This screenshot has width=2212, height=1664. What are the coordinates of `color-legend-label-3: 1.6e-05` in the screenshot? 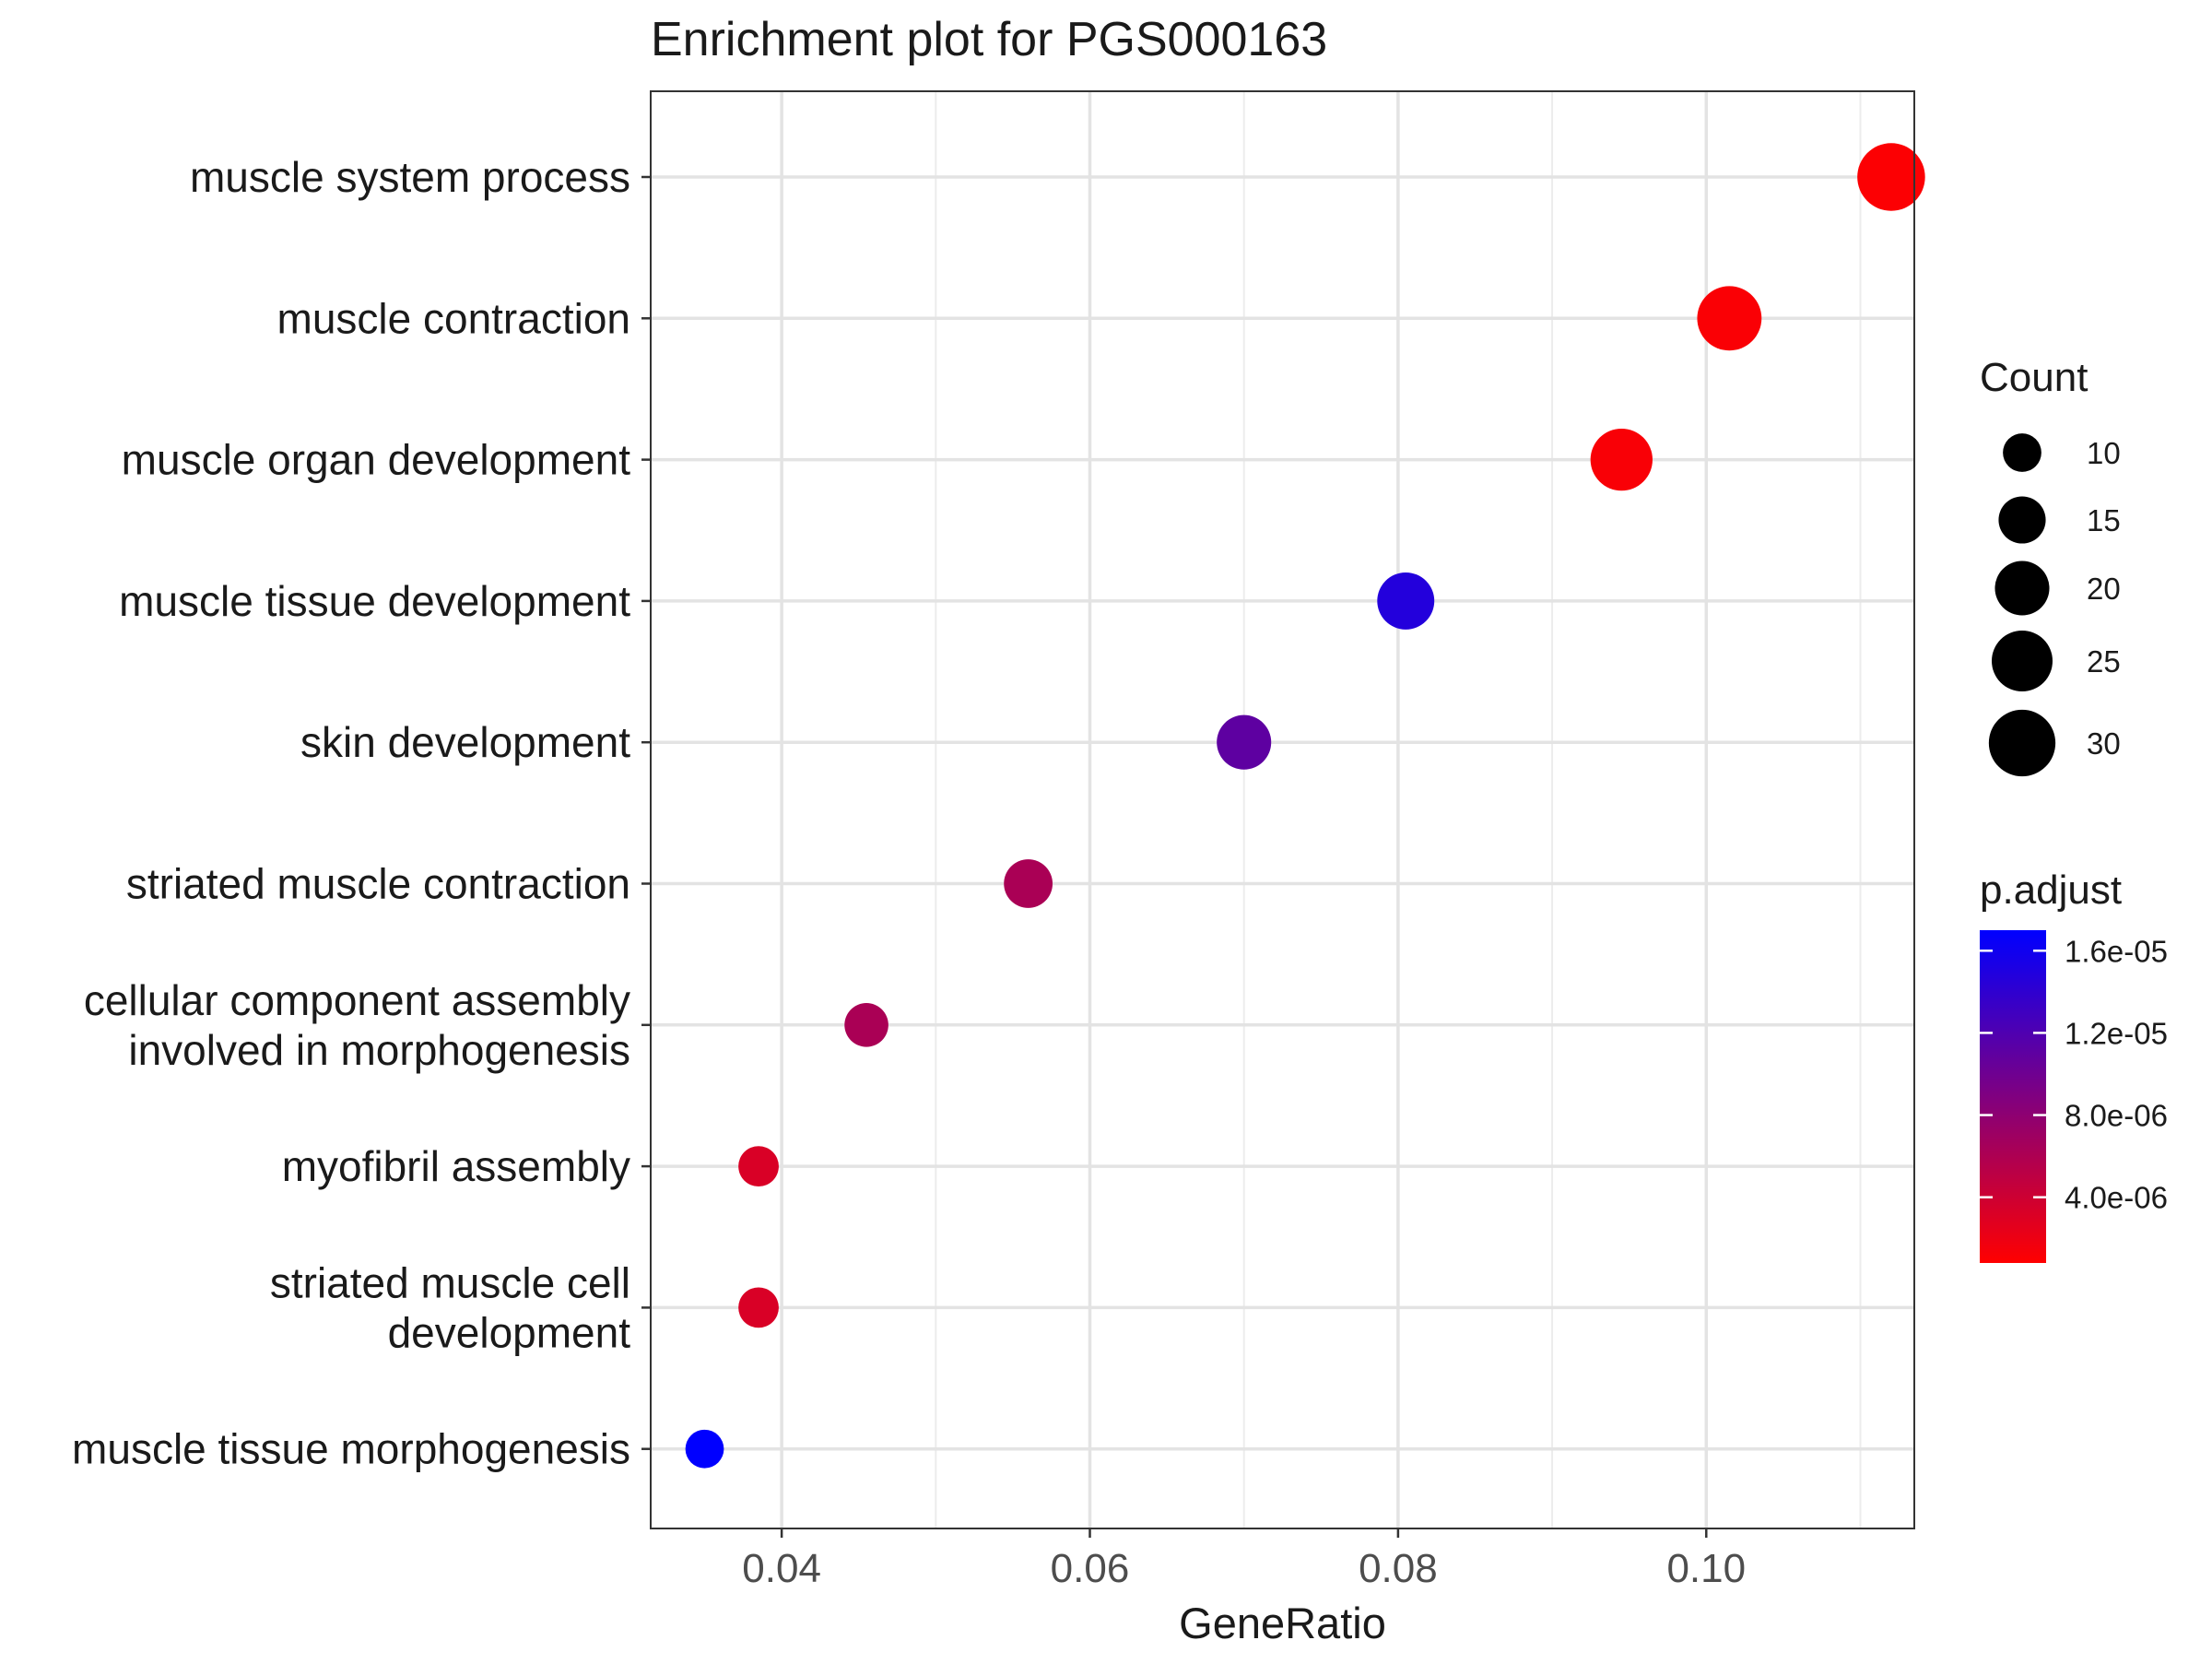 It's located at (2116, 951).